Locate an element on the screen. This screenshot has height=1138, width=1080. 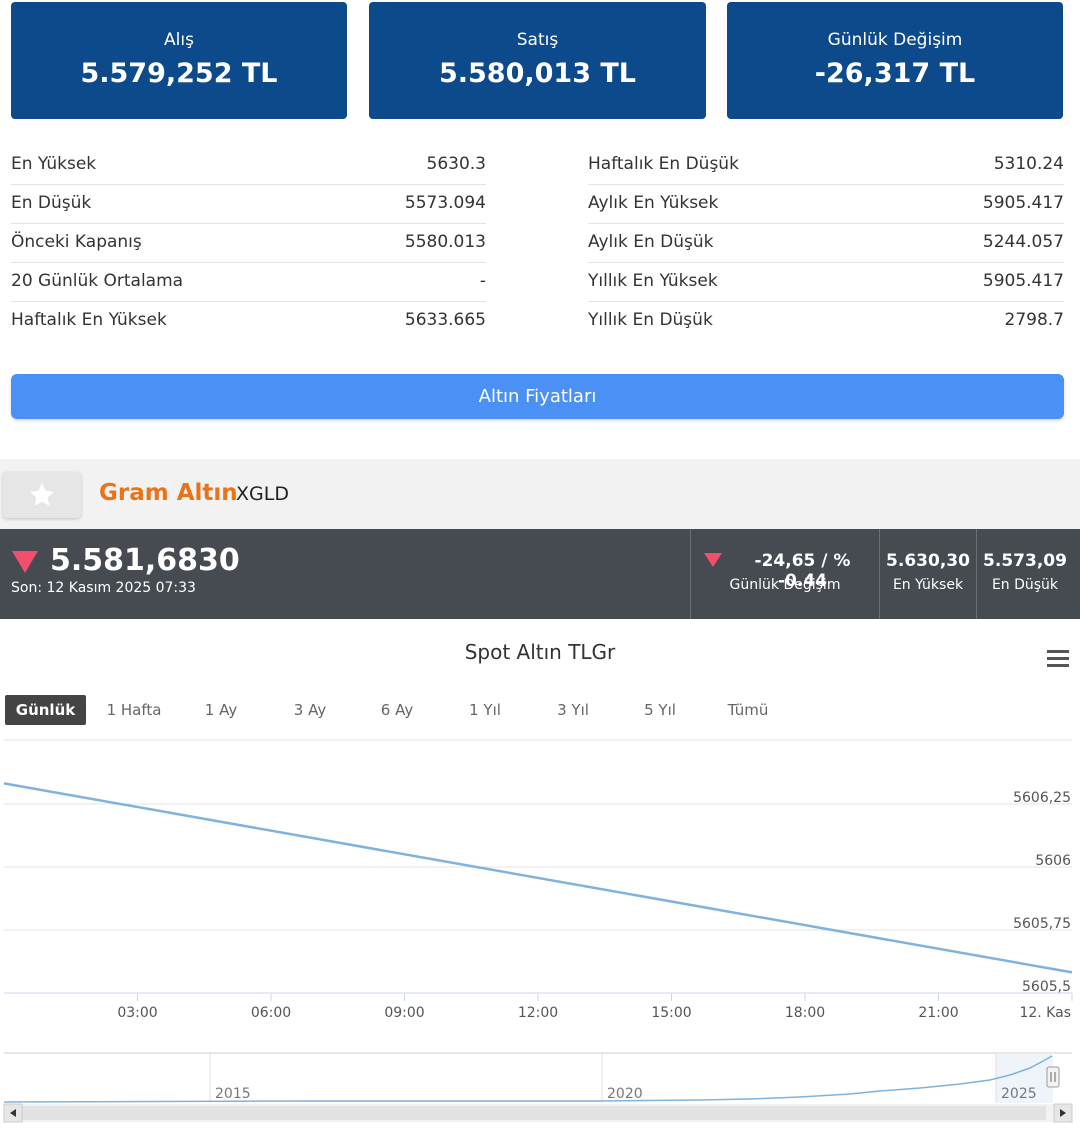
buy-card: Alış 5.579,252 TL is located at coordinates (179, 60).